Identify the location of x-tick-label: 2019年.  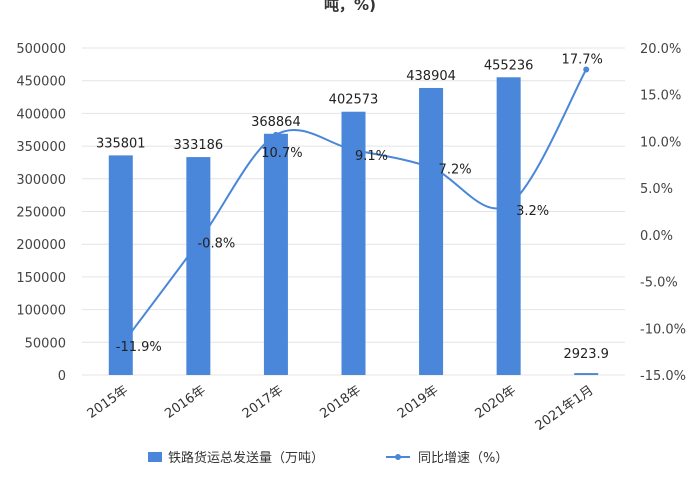
(418, 402).